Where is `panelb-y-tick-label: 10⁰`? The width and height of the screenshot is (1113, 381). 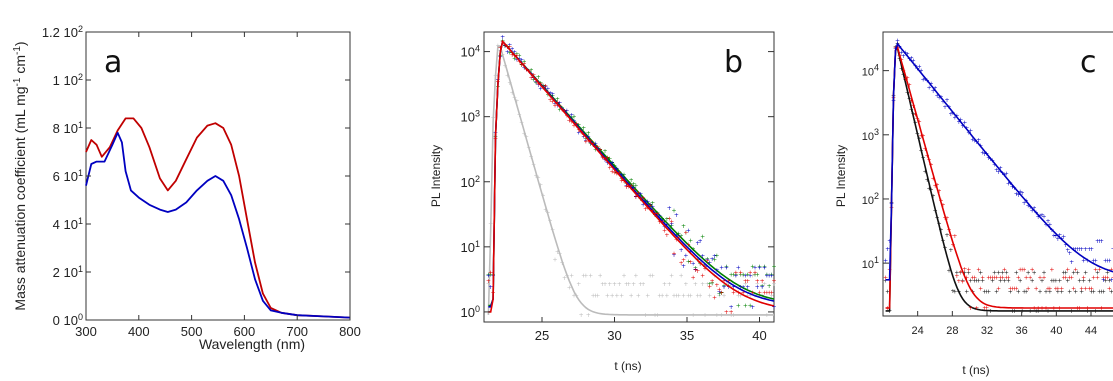 panelb-y-tick-label: 10⁰ is located at coordinates (470, 312).